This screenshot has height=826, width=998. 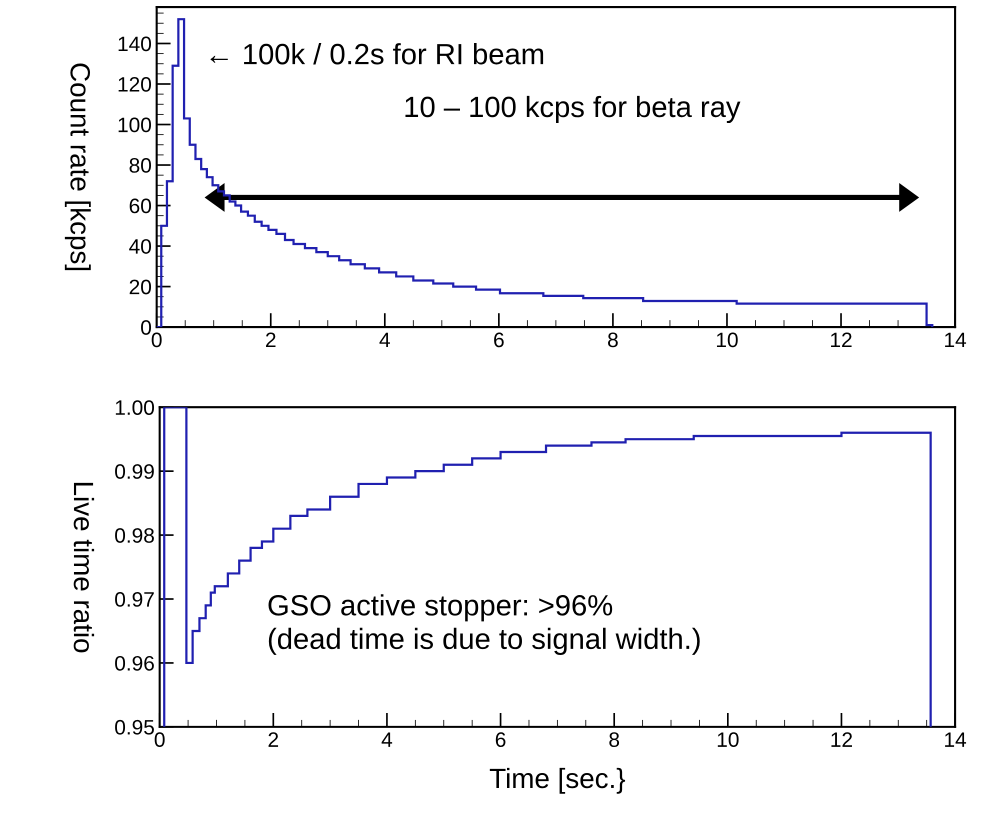 I want to click on y-tick-label: 140, so click(x=135, y=44).